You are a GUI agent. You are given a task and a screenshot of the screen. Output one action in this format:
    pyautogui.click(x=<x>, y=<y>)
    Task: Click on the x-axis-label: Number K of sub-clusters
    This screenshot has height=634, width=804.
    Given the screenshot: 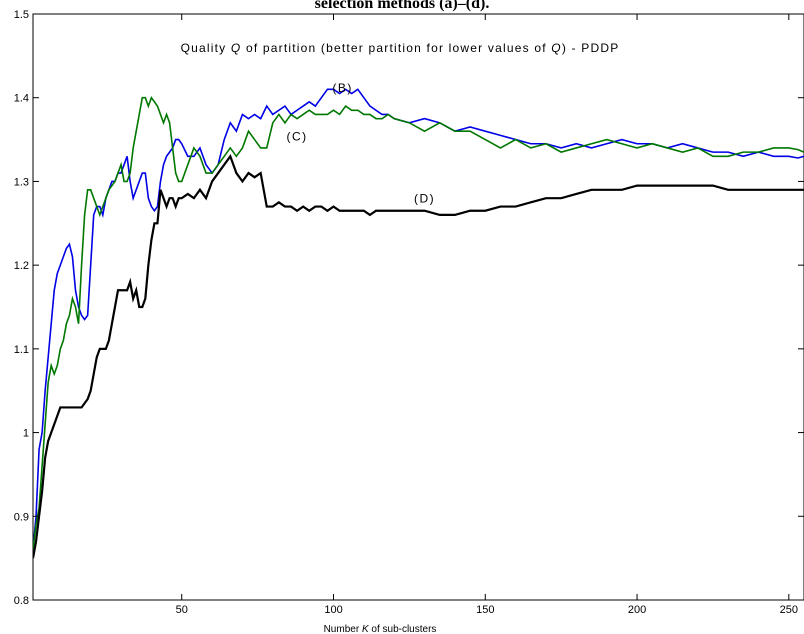 What is the action you would take?
    pyautogui.click(x=380, y=629)
    